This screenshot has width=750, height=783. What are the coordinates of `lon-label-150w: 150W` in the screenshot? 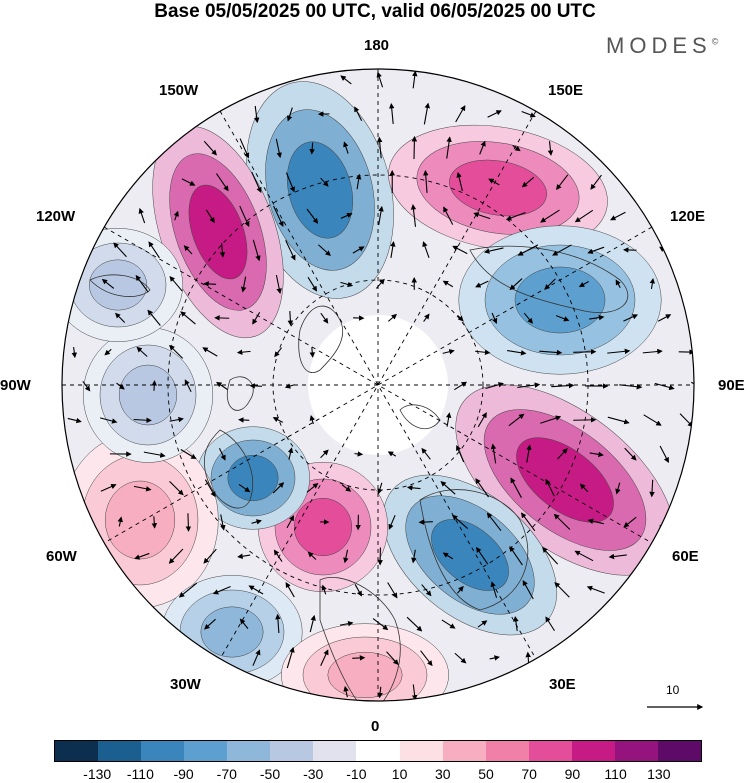 It's located at (179, 90).